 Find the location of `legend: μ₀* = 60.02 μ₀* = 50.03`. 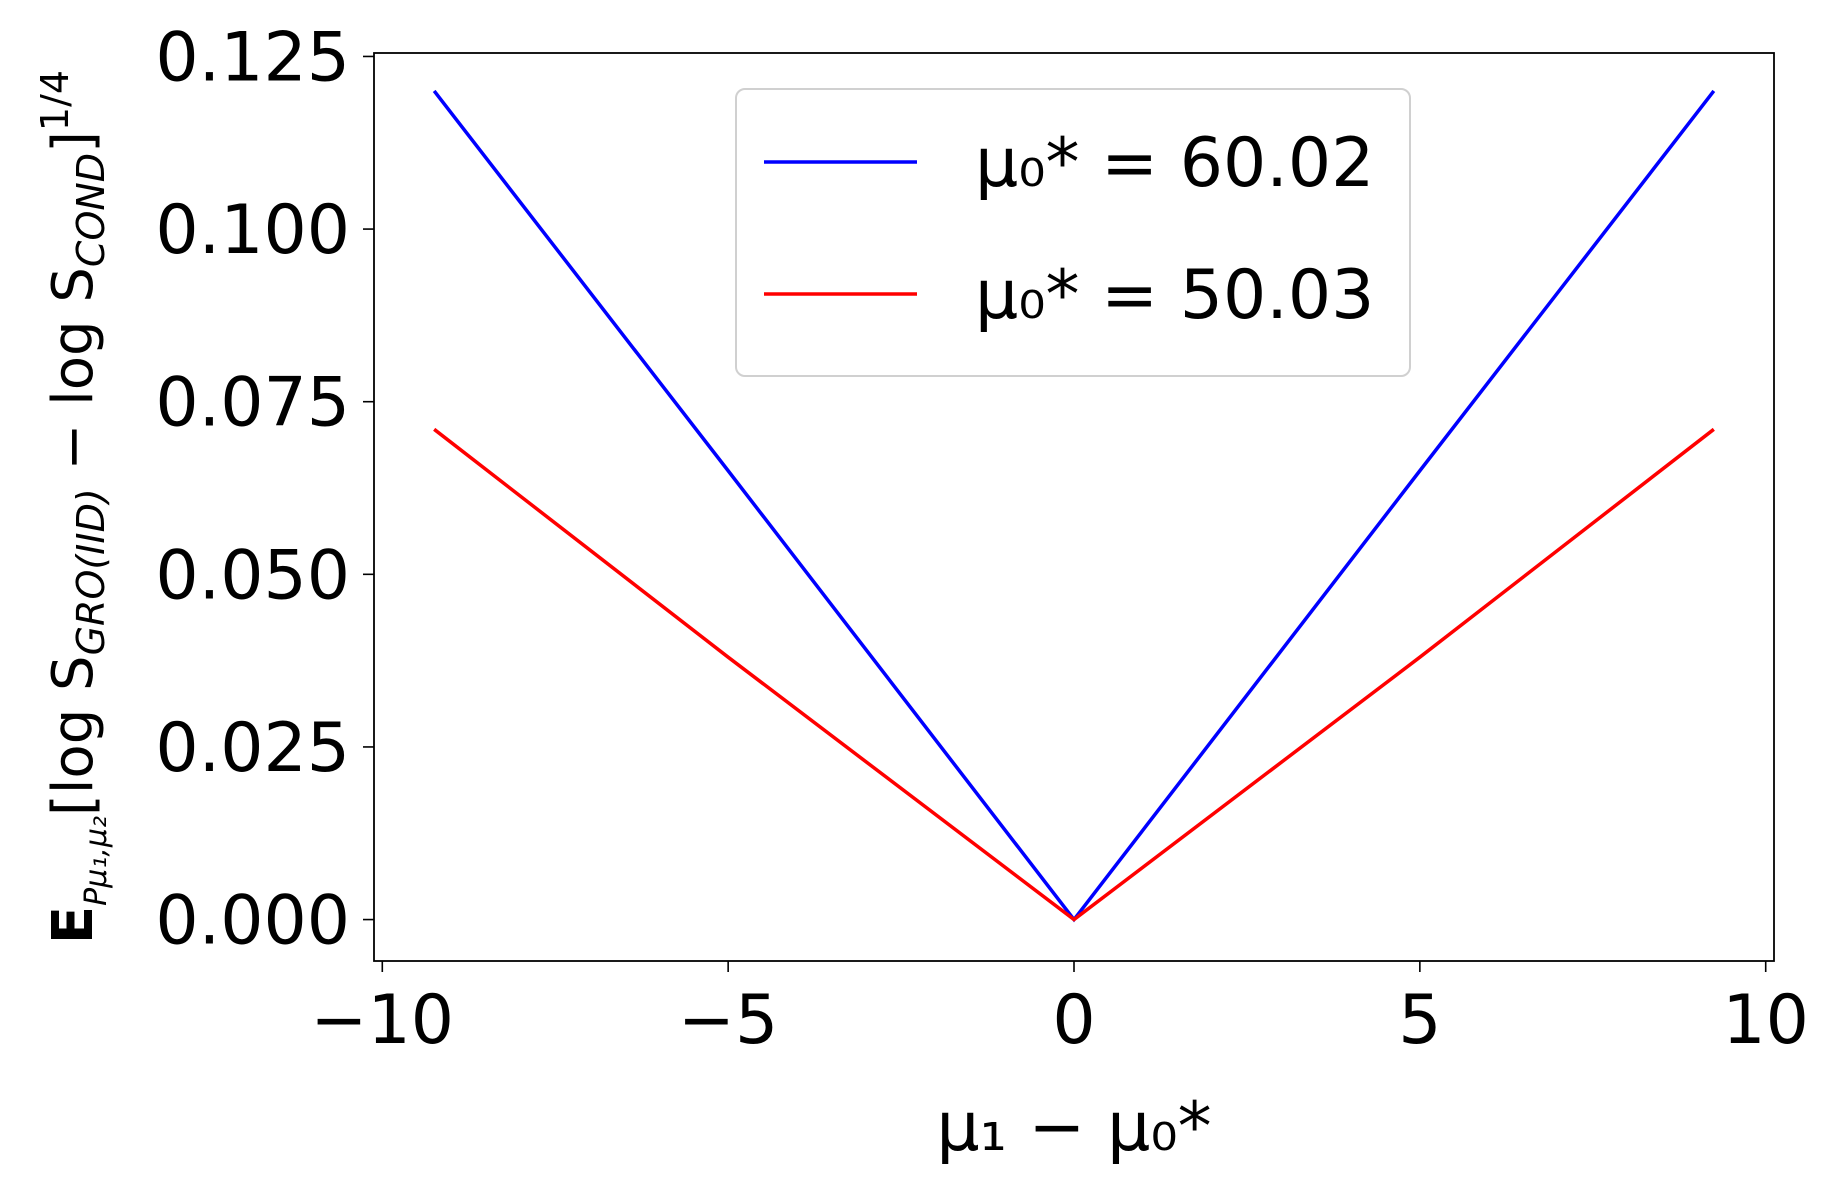

legend: μ₀* = 60.02 μ₀* = 50.03 is located at coordinates (1073, 232).